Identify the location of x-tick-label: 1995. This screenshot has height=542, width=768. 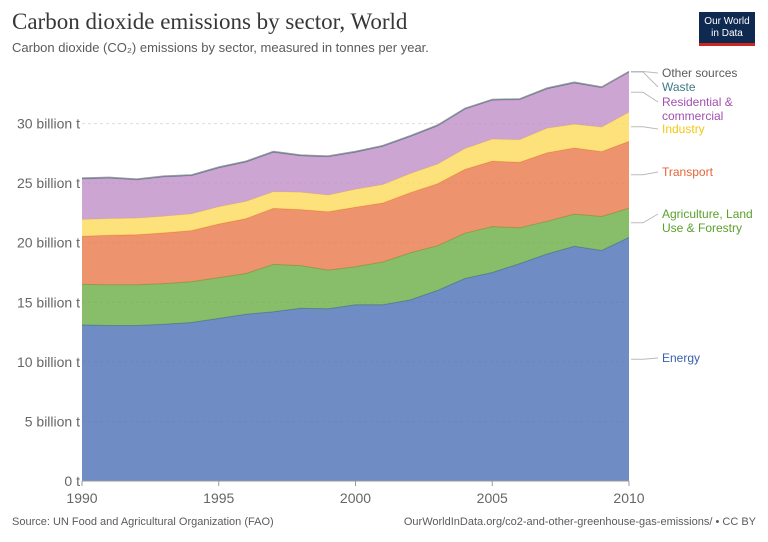
(218, 498).